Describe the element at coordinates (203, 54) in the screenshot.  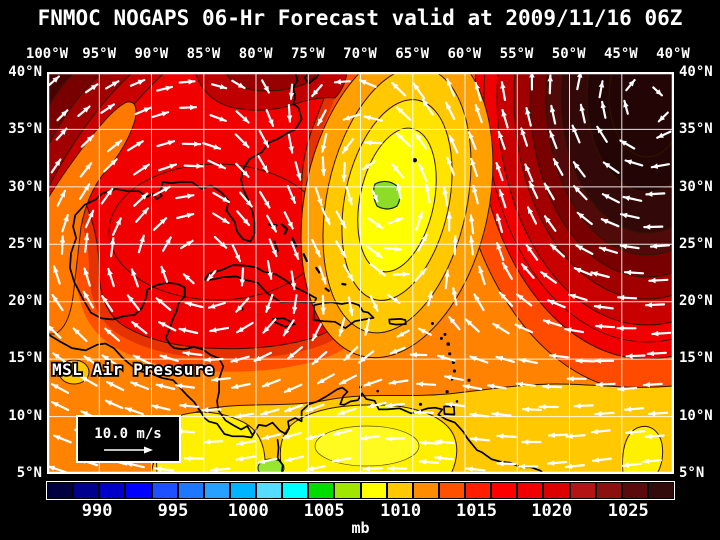
I see `lon-tick-label: 85°W` at that location.